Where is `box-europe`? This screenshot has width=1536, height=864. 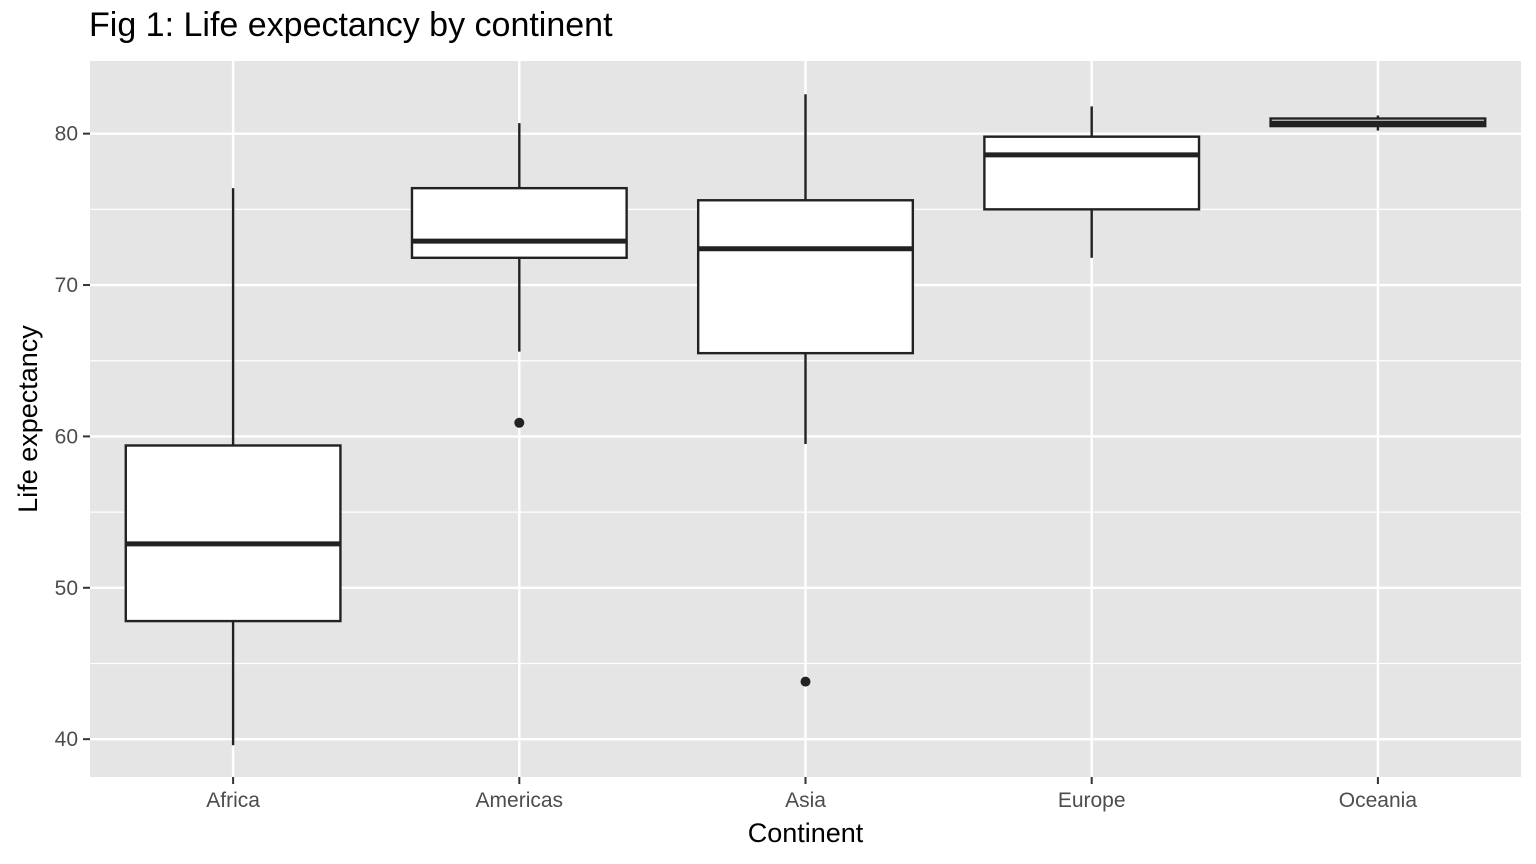 box-europe is located at coordinates (1092, 182).